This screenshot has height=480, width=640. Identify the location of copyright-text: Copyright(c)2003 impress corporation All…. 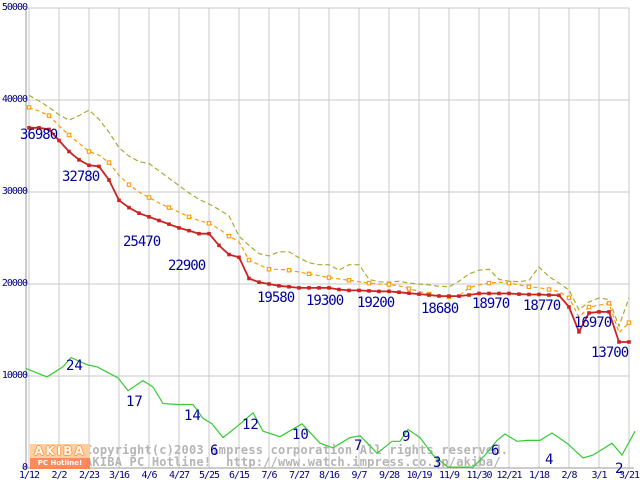
(297, 450).